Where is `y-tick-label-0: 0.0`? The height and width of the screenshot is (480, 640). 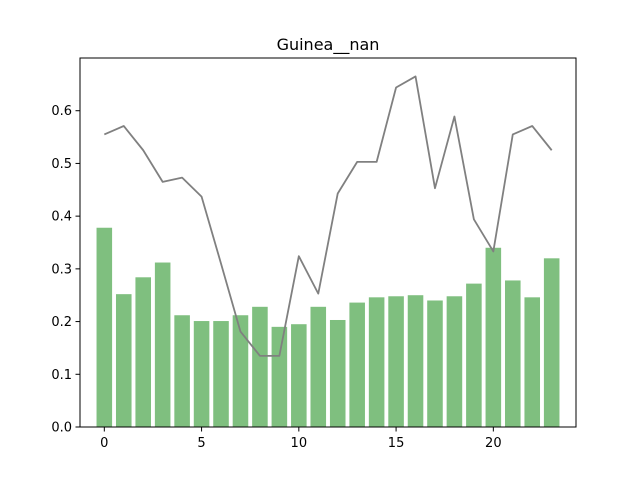
y-tick-label-0: 0.0 is located at coordinates (61, 428).